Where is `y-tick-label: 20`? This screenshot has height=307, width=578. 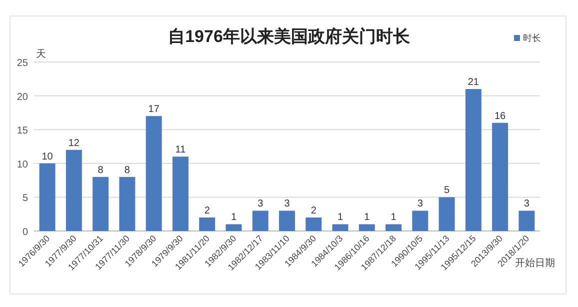
y-tick-label: 20 is located at coordinates (22, 97).